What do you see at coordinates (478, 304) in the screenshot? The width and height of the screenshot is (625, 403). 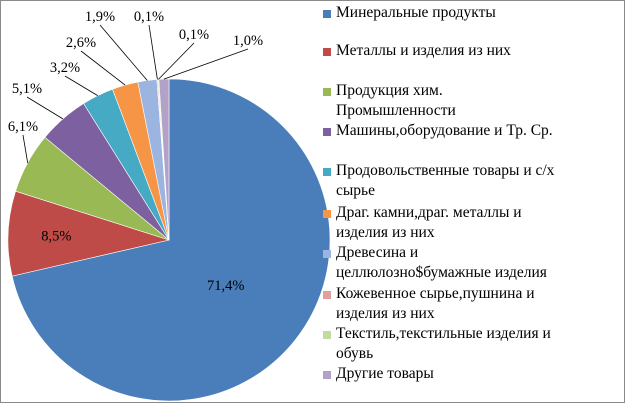 I see `legend-label-7: Кожевенное сырье,пушнина и изделия из них` at bounding box center [478, 304].